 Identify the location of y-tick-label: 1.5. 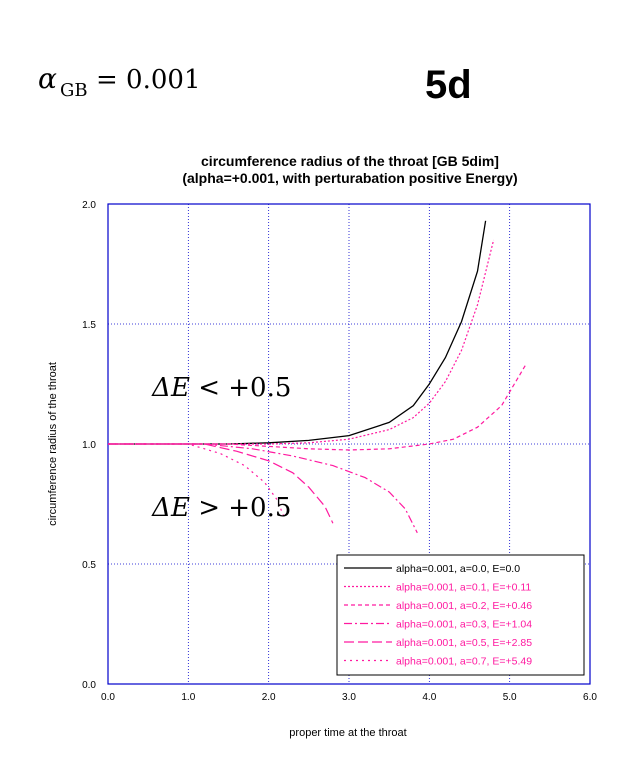
(89, 325).